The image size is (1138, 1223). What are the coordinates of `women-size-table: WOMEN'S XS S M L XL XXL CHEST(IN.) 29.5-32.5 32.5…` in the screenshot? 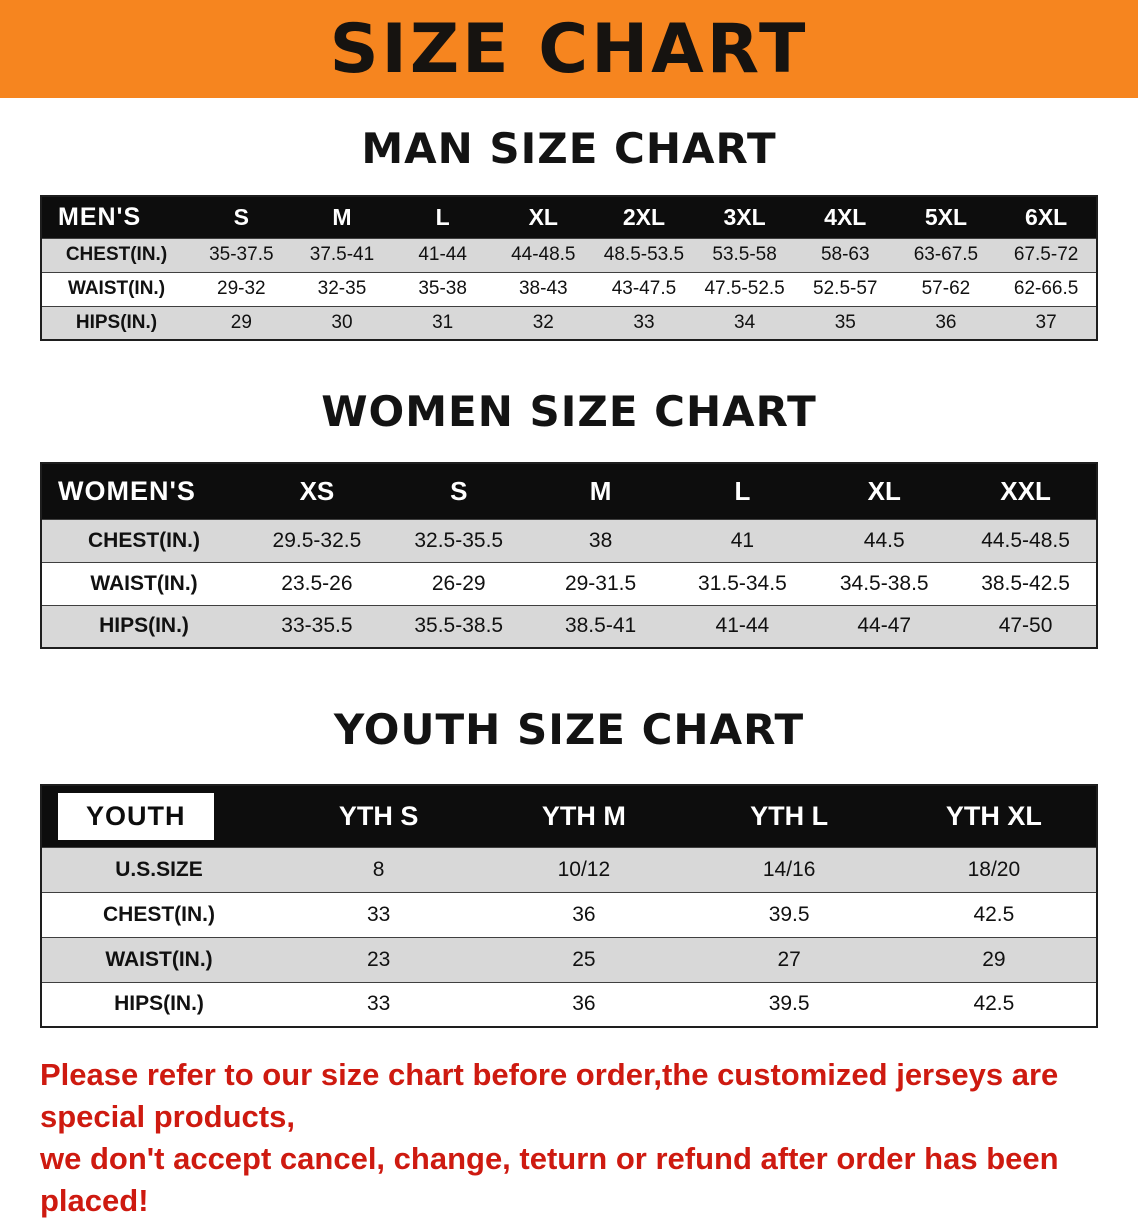 It's located at (569, 555).